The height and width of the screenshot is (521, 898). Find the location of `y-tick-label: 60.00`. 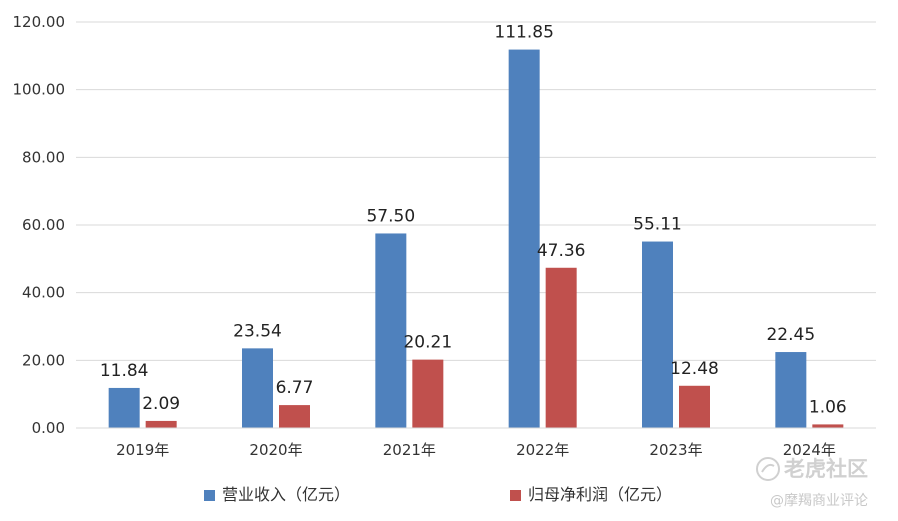

y-tick-label: 60.00 is located at coordinates (43, 225).